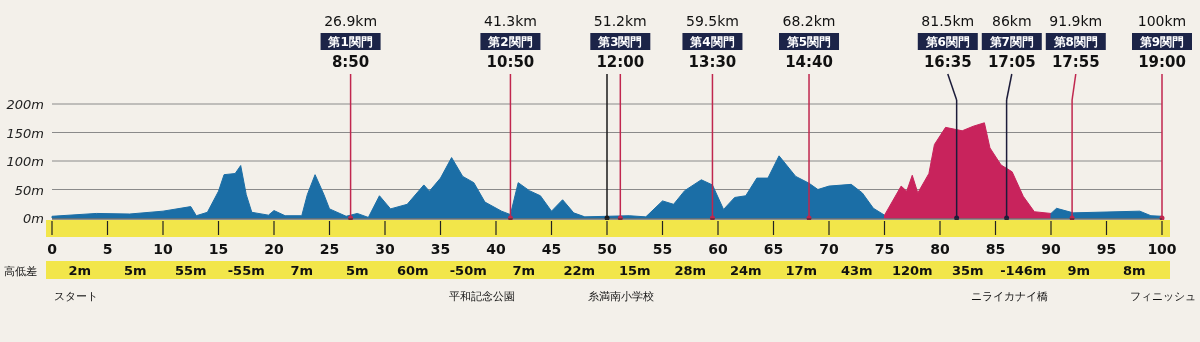 Image resolution: width=1200 pixels, height=342 pixels. I want to click on x-tick-label: 25, so click(329, 249).